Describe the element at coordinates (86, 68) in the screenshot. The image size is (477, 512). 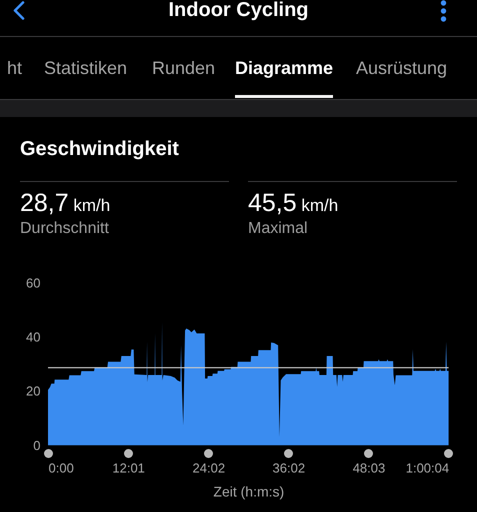
I see `text: Statistiken` at that location.